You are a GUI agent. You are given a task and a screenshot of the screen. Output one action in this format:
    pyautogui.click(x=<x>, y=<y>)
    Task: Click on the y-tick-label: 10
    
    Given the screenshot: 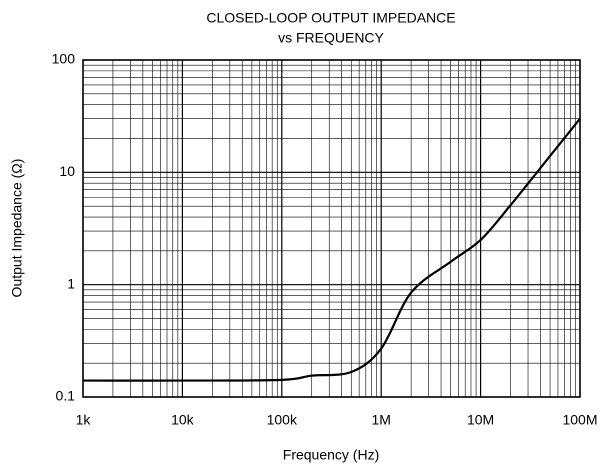 What is the action you would take?
    pyautogui.click(x=67, y=171)
    